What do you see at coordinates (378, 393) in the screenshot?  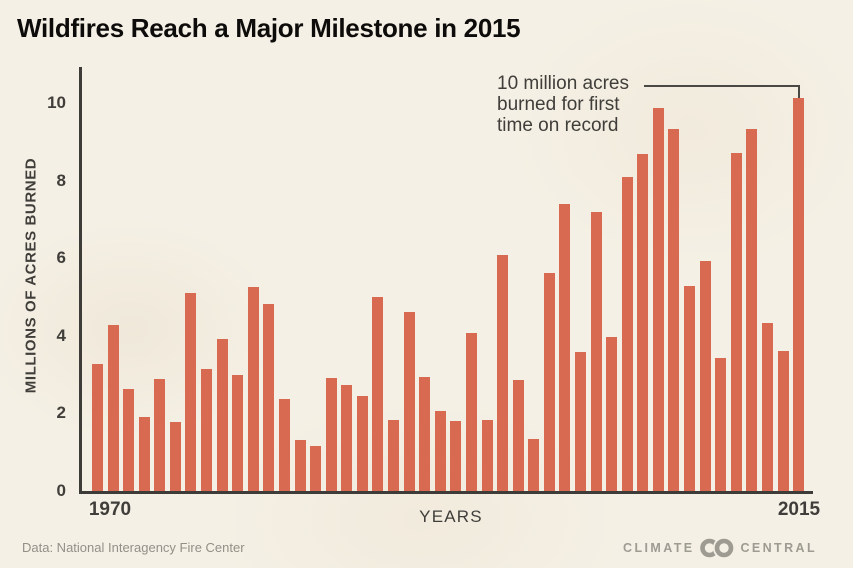 I see `bar-1988` at bounding box center [378, 393].